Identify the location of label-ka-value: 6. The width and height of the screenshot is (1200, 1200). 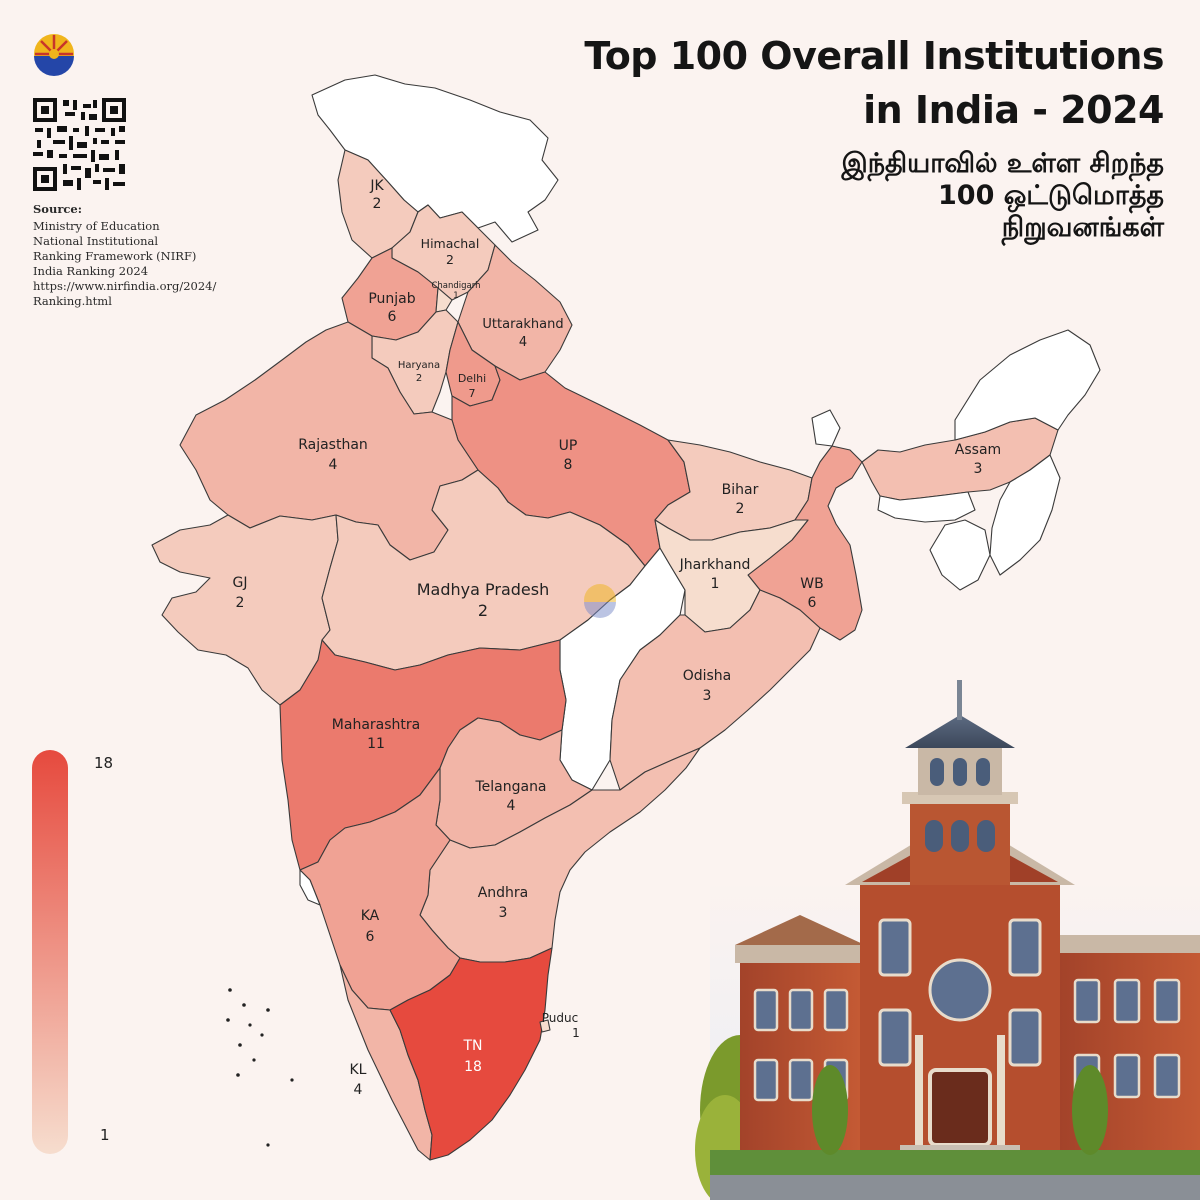
(370, 937).